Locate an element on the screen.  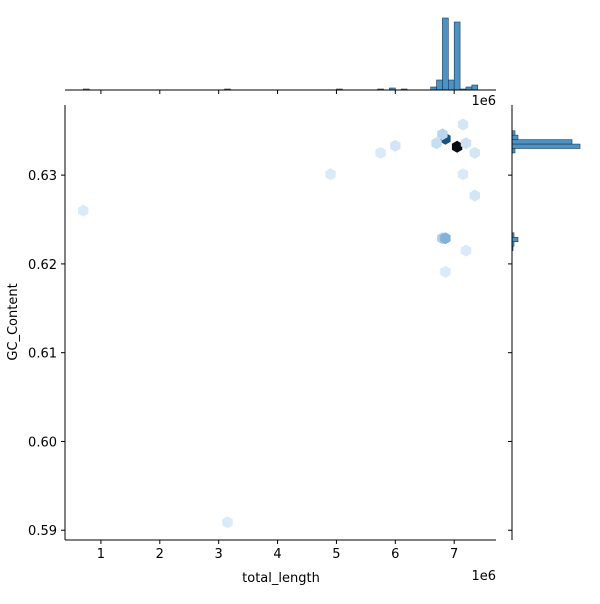
y-tick-label: 0.59 is located at coordinates (42, 531).